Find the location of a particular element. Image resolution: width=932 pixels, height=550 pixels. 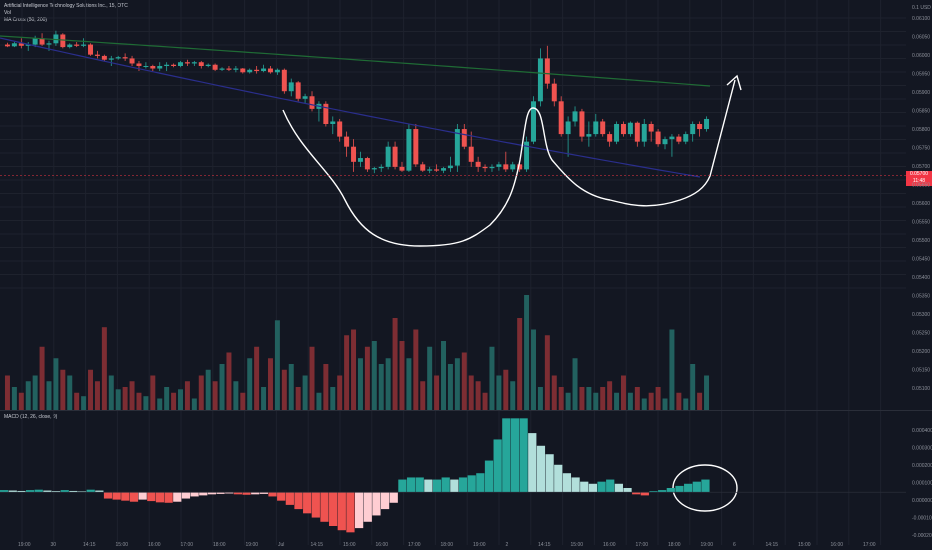

last-price: 0.05700 is located at coordinates (919, 174).